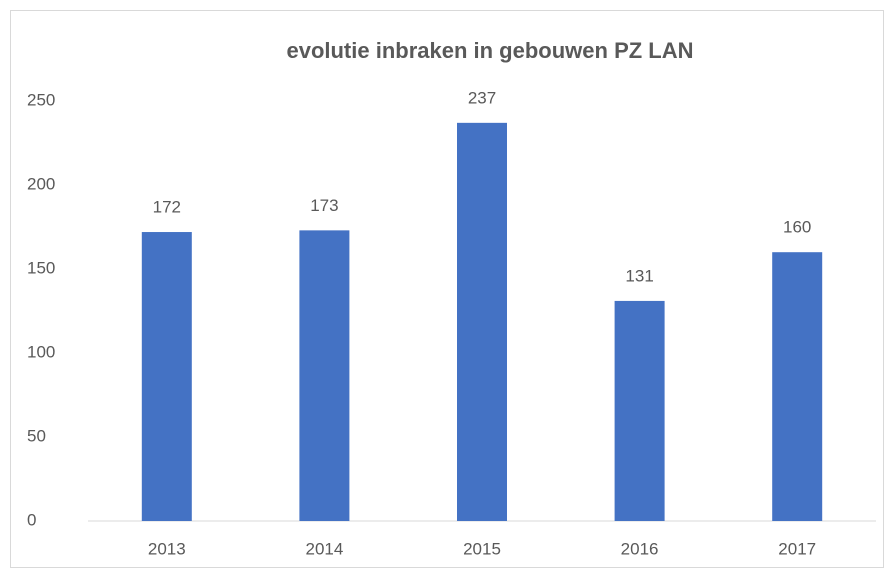 The width and height of the screenshot is (895, 579). What do you see at coordinates (797, 548) in the screenshot?
I see `x-tick-label: 2017` at bounding box center [797, 548].